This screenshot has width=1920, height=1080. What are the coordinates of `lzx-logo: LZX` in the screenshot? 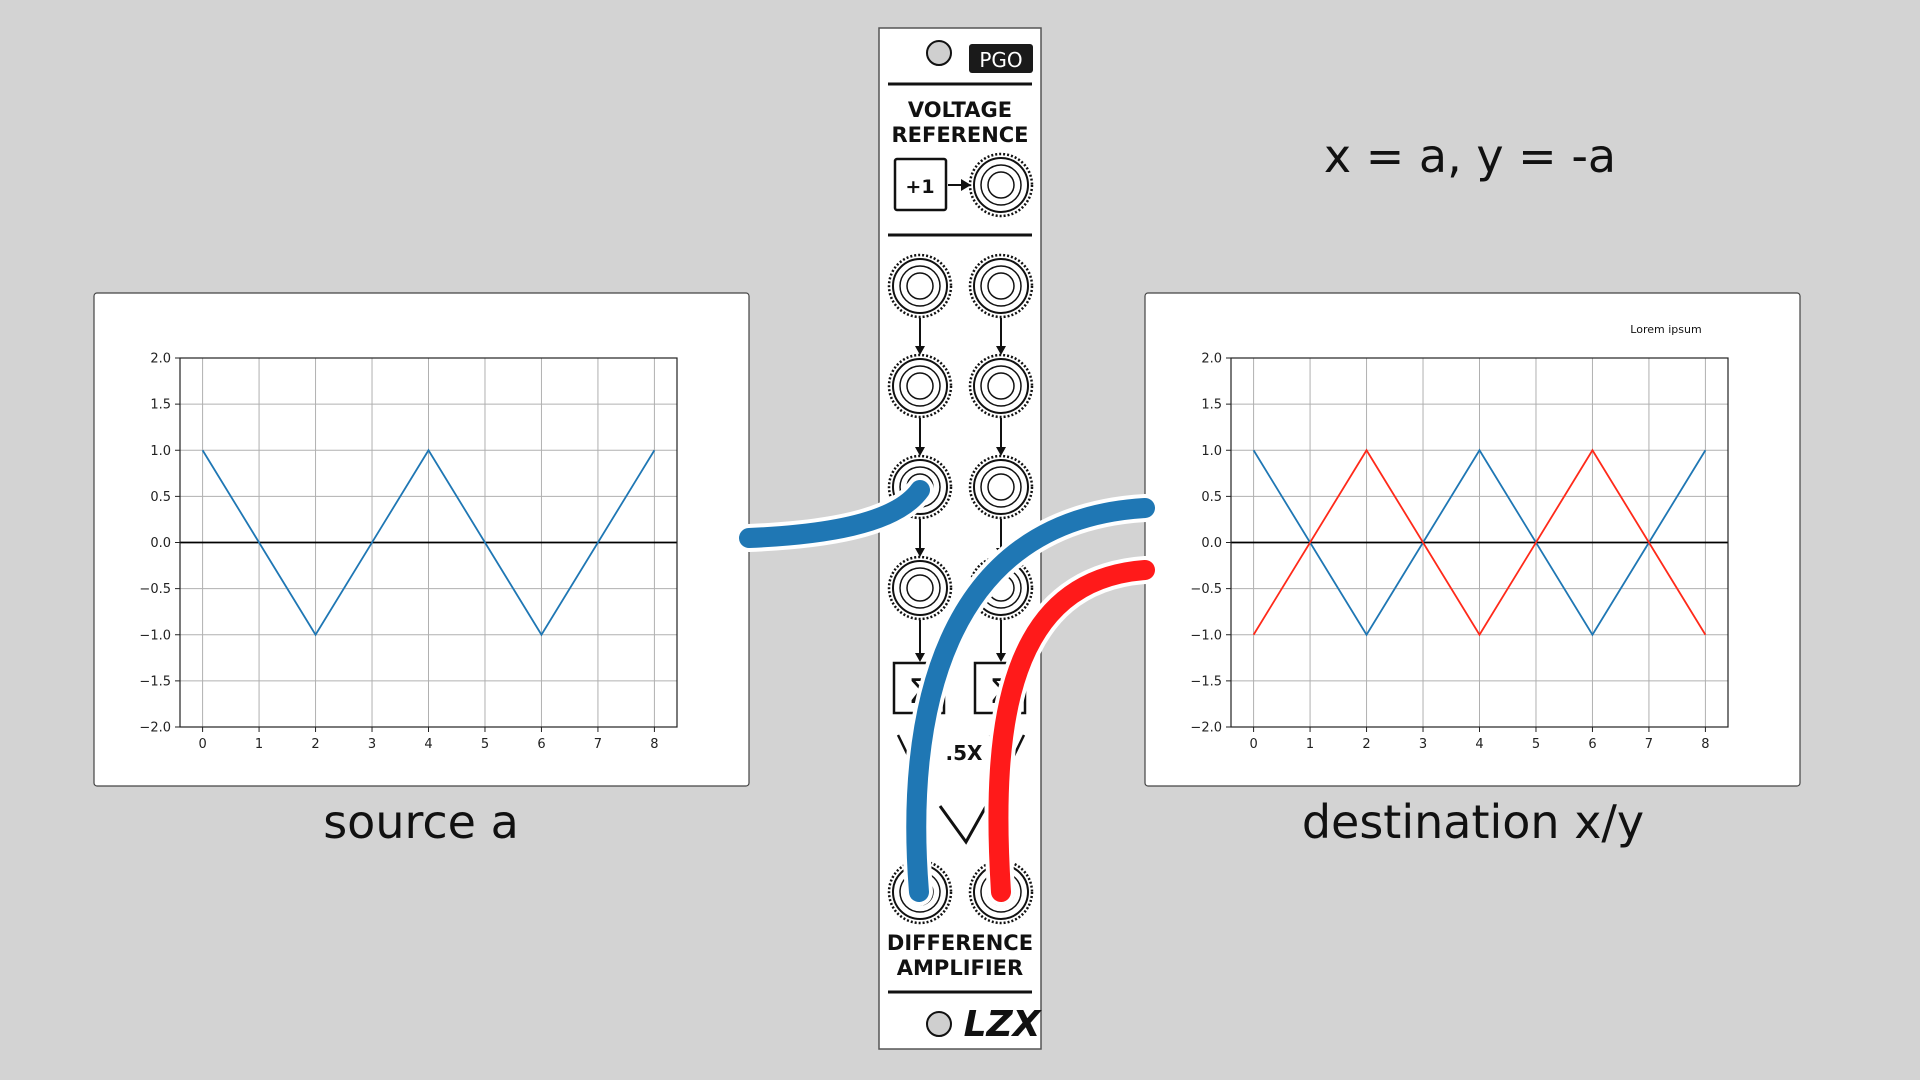 It's located at (1003, 1024).